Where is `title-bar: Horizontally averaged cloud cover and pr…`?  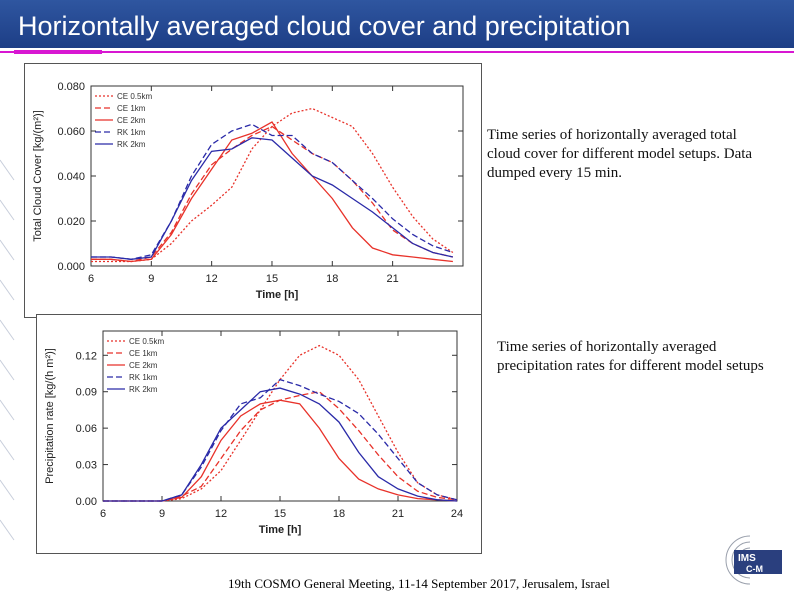
title-bar: Horizontally averaged cloud cover and pr… is located at coordinates (397, 24).